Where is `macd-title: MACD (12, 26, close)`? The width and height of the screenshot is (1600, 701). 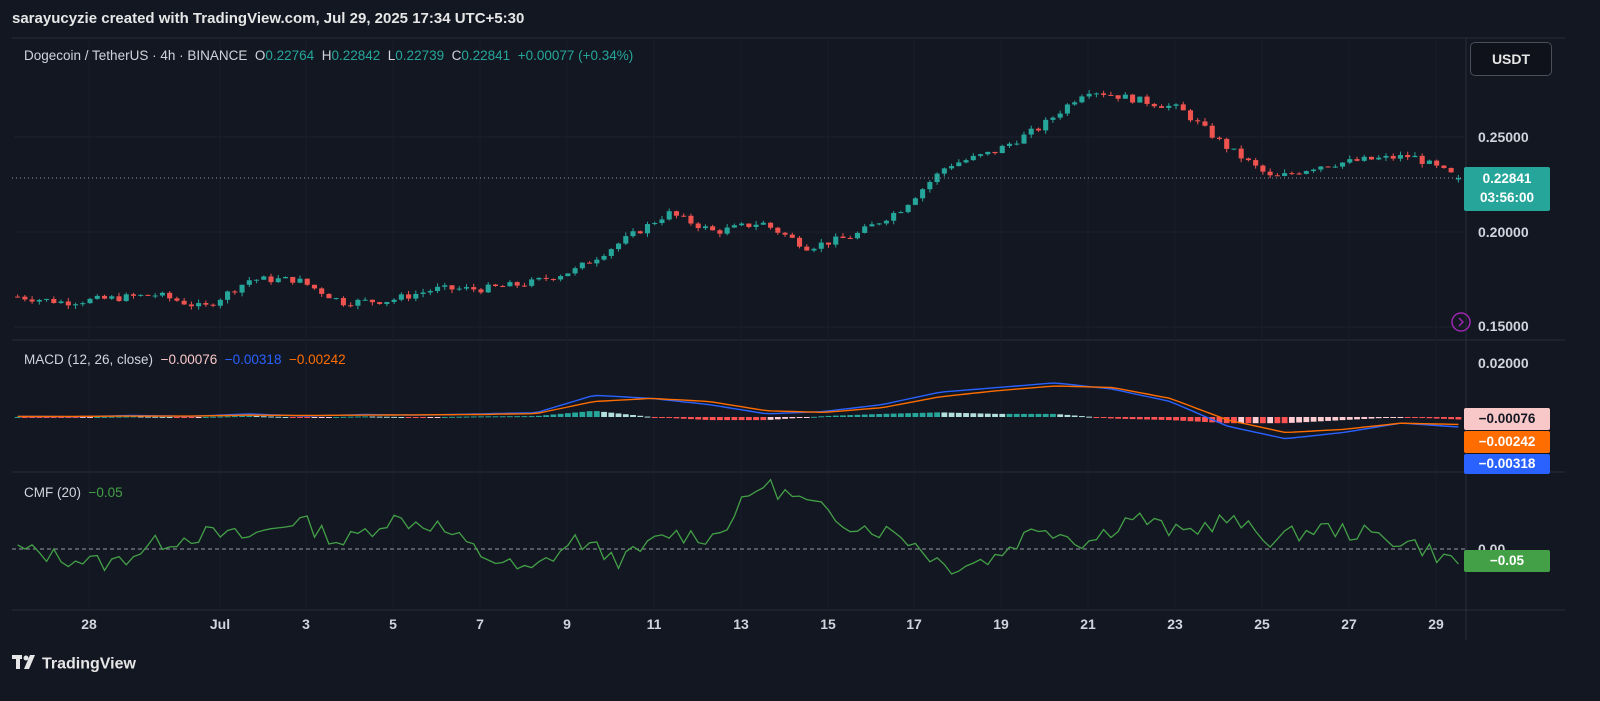 macd-title: MACD (12, 26, close) is located at coordinates (89, 359).